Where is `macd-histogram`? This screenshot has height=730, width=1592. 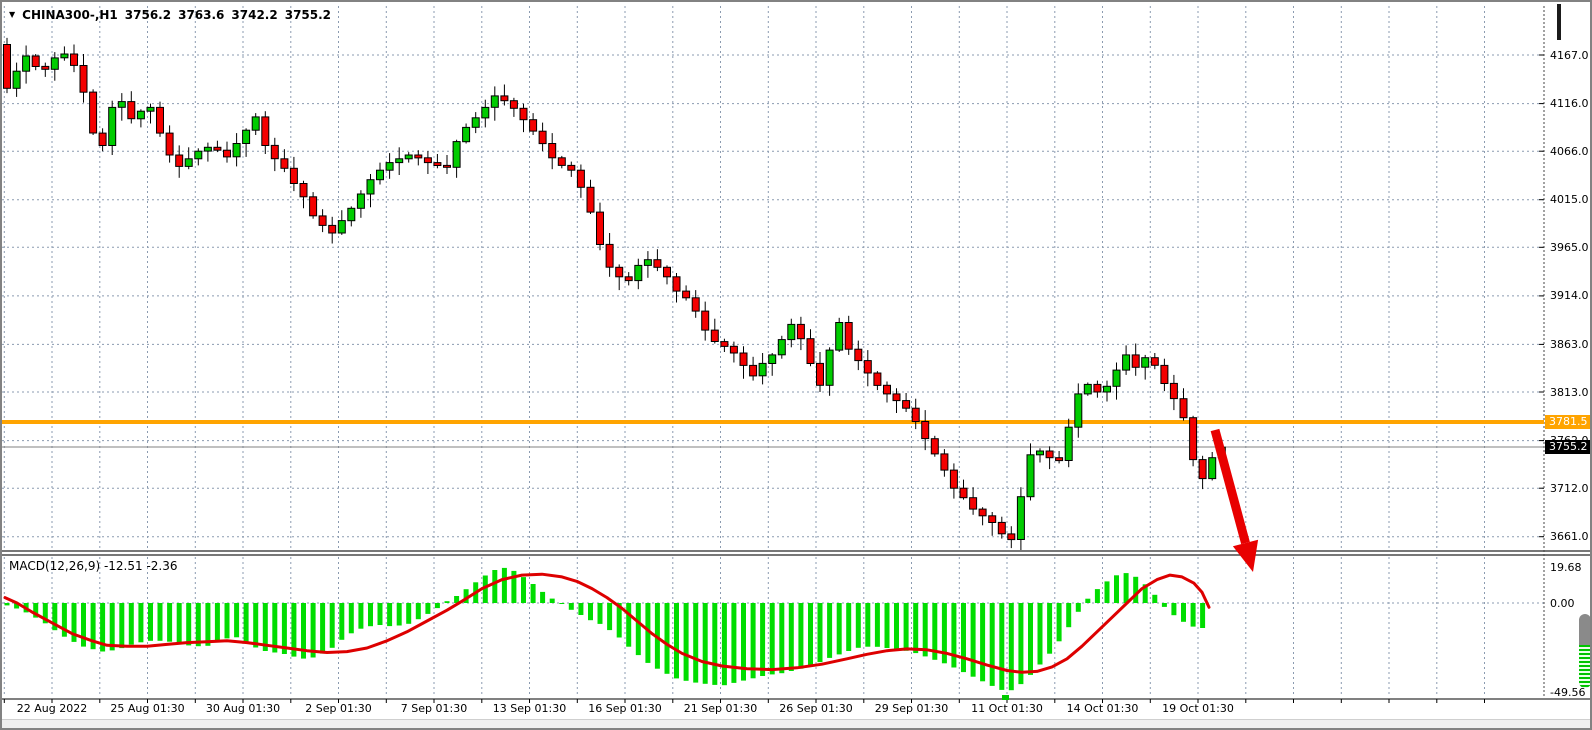
macd-histogram is located at coordinates (605, 629).